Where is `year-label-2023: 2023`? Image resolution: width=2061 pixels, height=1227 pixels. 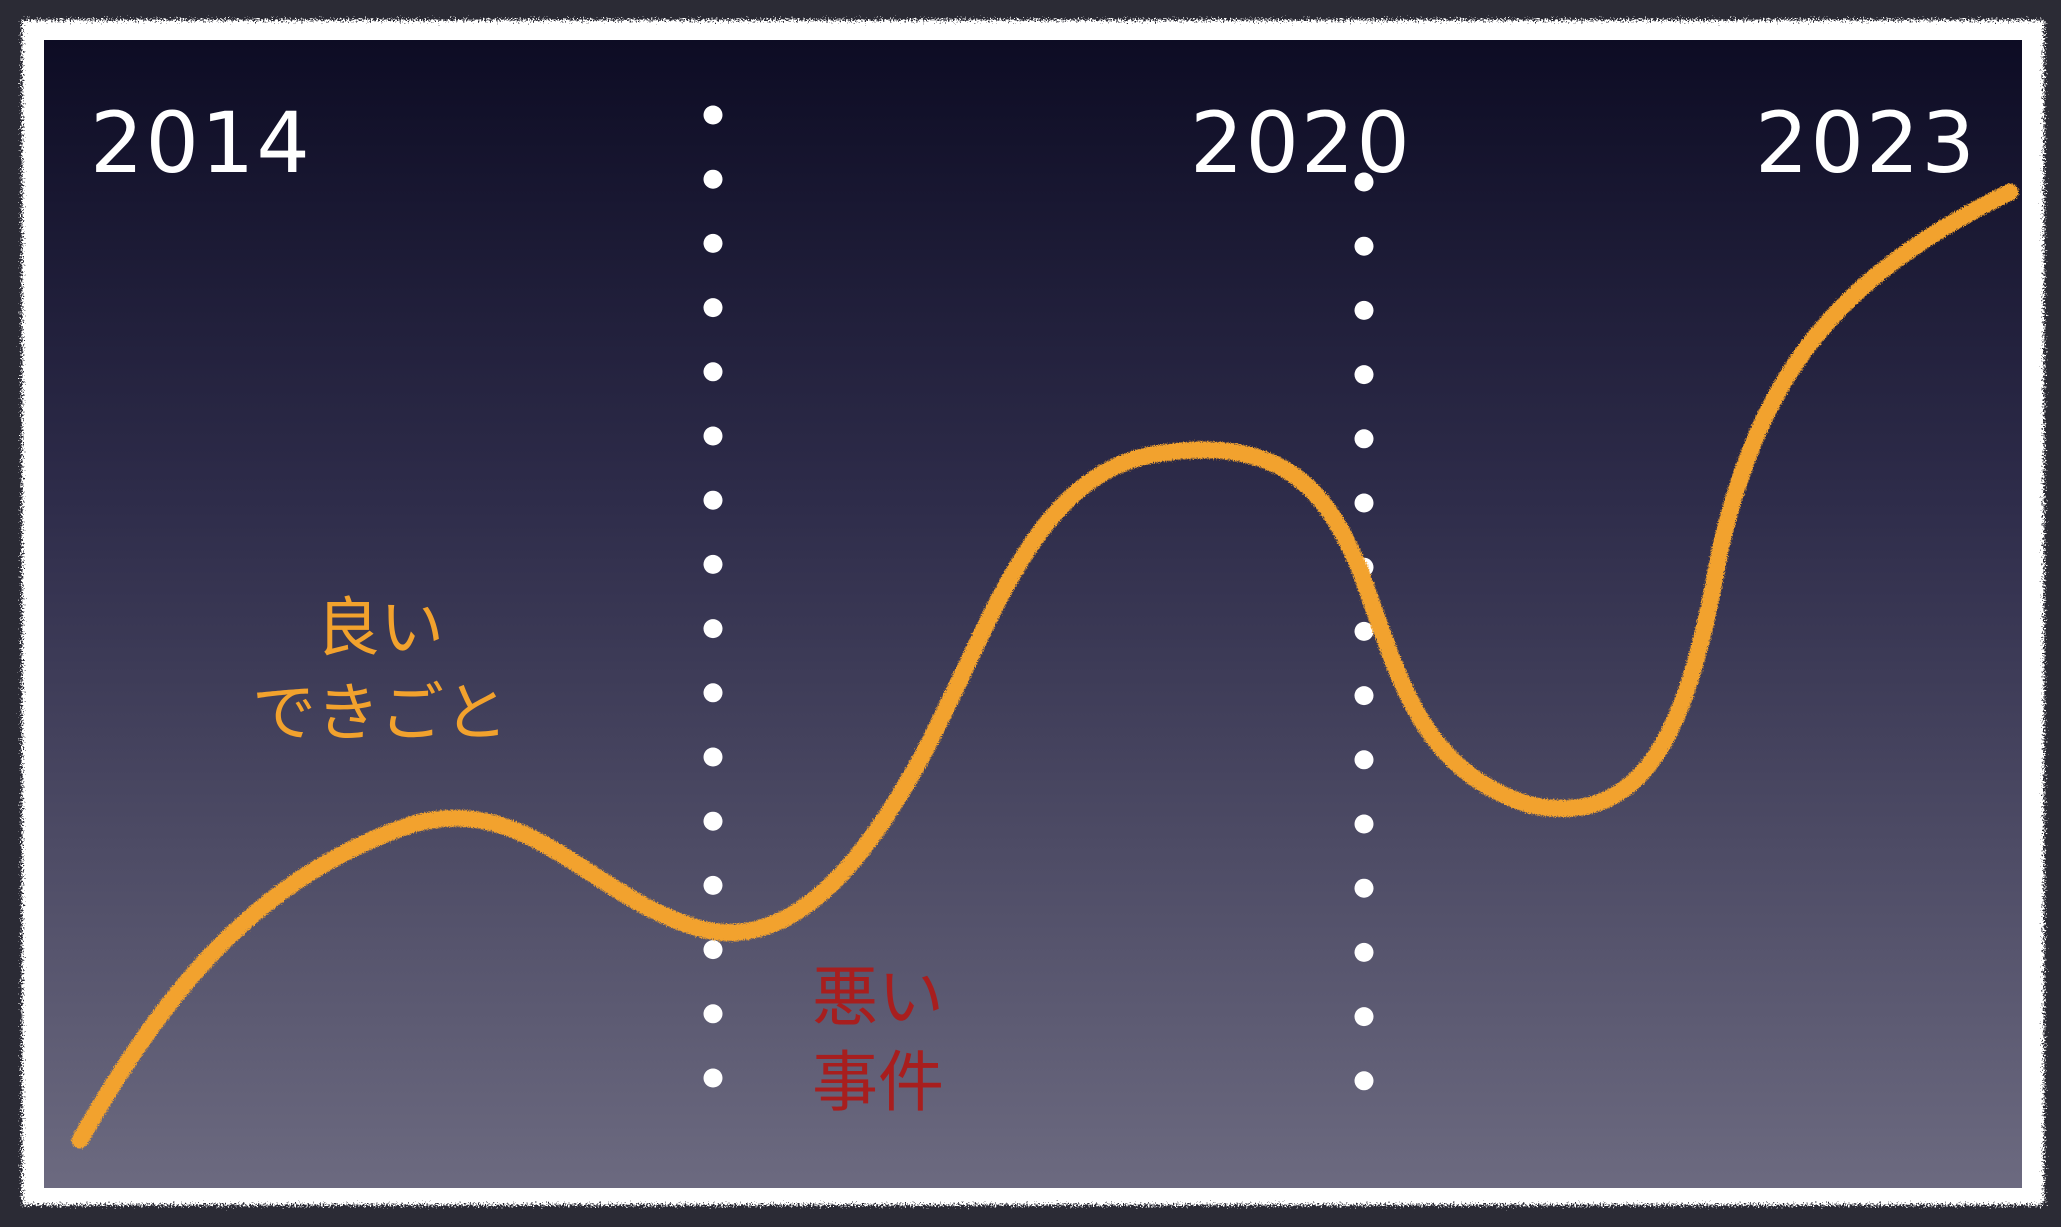
year-label-2023: 2023 is located at coordinates (1866, 143).